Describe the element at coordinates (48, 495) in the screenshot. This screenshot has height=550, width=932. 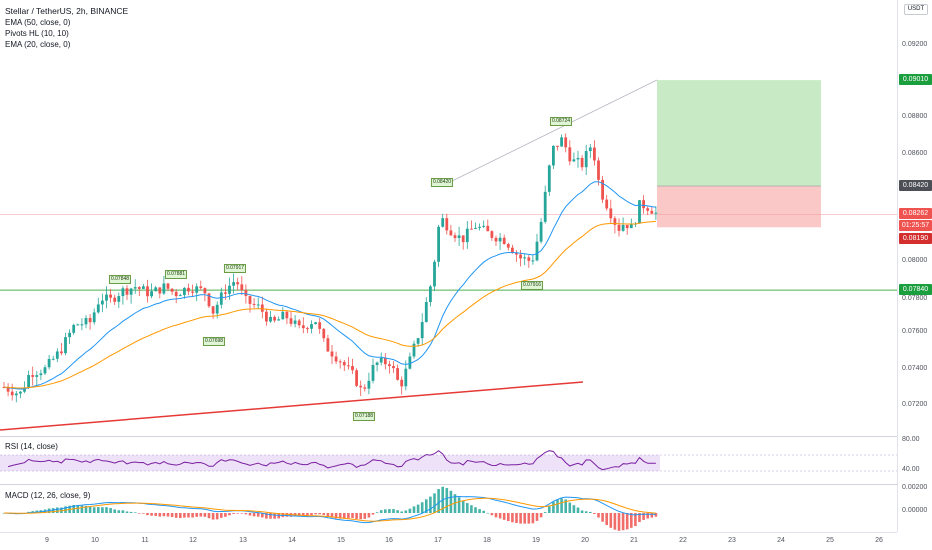
I see `macd-label: MACD (12, 26, close, 9)` at that location.